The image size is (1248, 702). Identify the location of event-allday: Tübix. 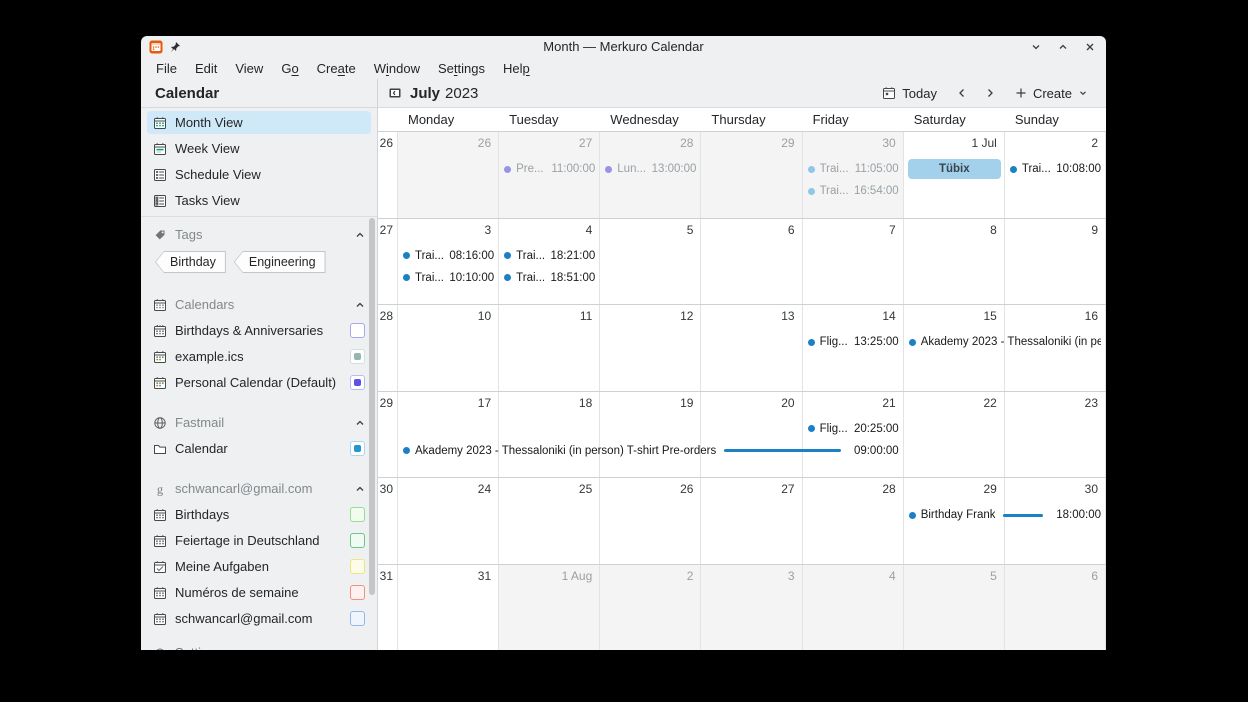
(954, 169).